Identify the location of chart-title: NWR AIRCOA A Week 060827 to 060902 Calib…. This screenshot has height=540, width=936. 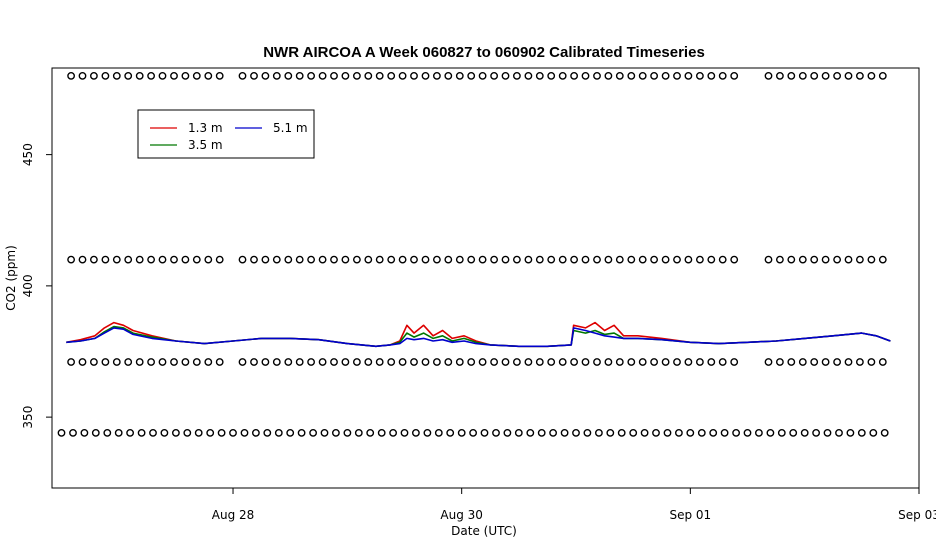
(484, 52).